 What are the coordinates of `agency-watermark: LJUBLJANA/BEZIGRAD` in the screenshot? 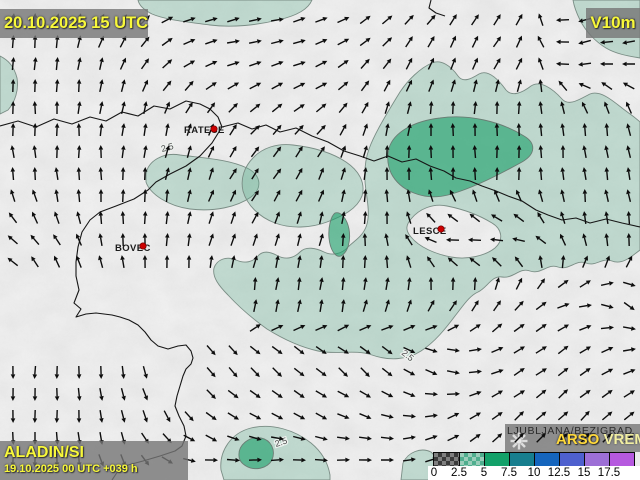 It's located at (572, 438).